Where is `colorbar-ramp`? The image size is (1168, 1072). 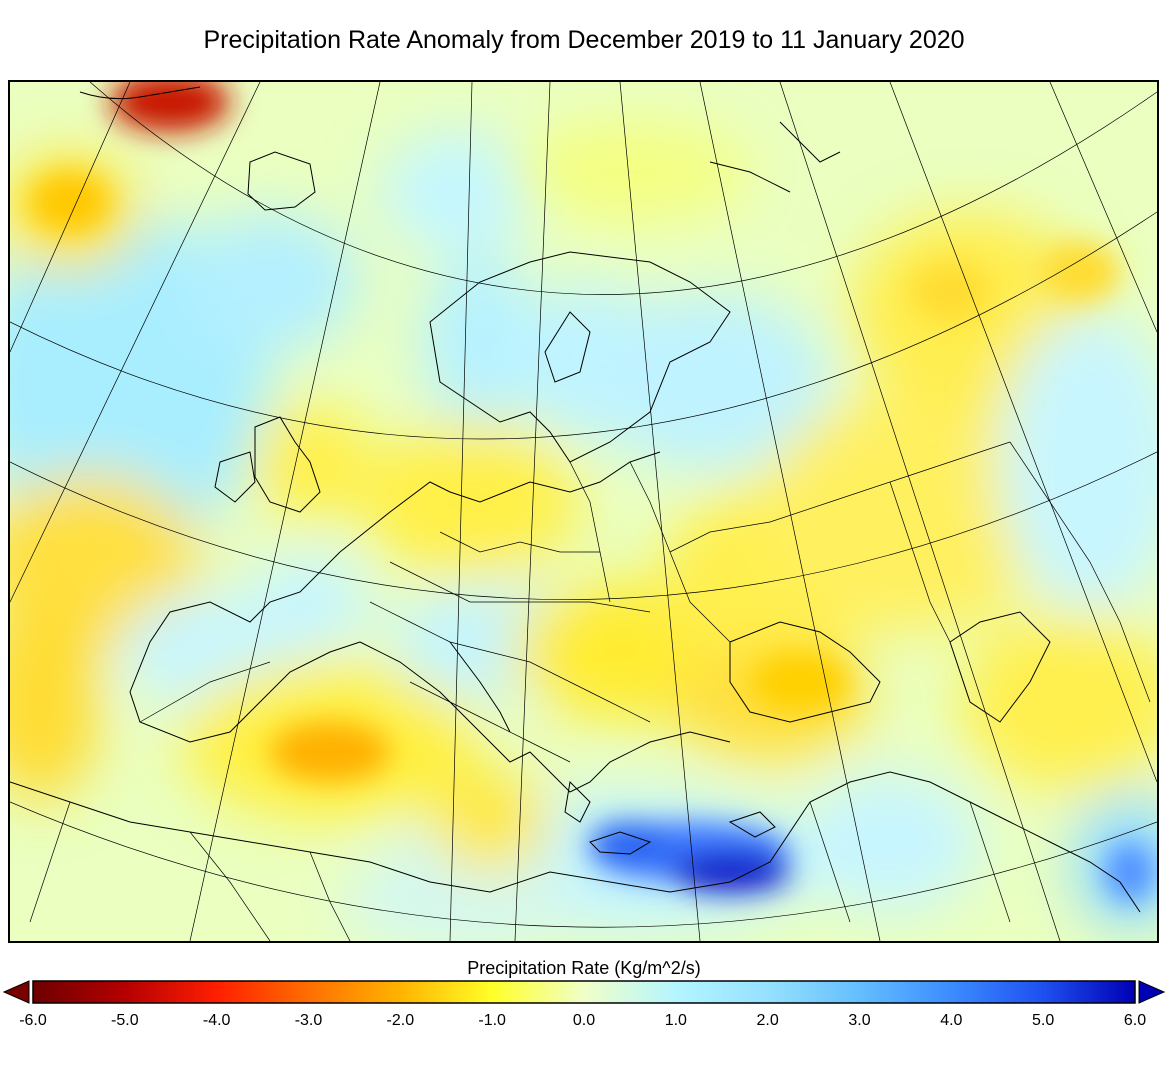
colorbar-ramp is located at coordinates (584, 992).